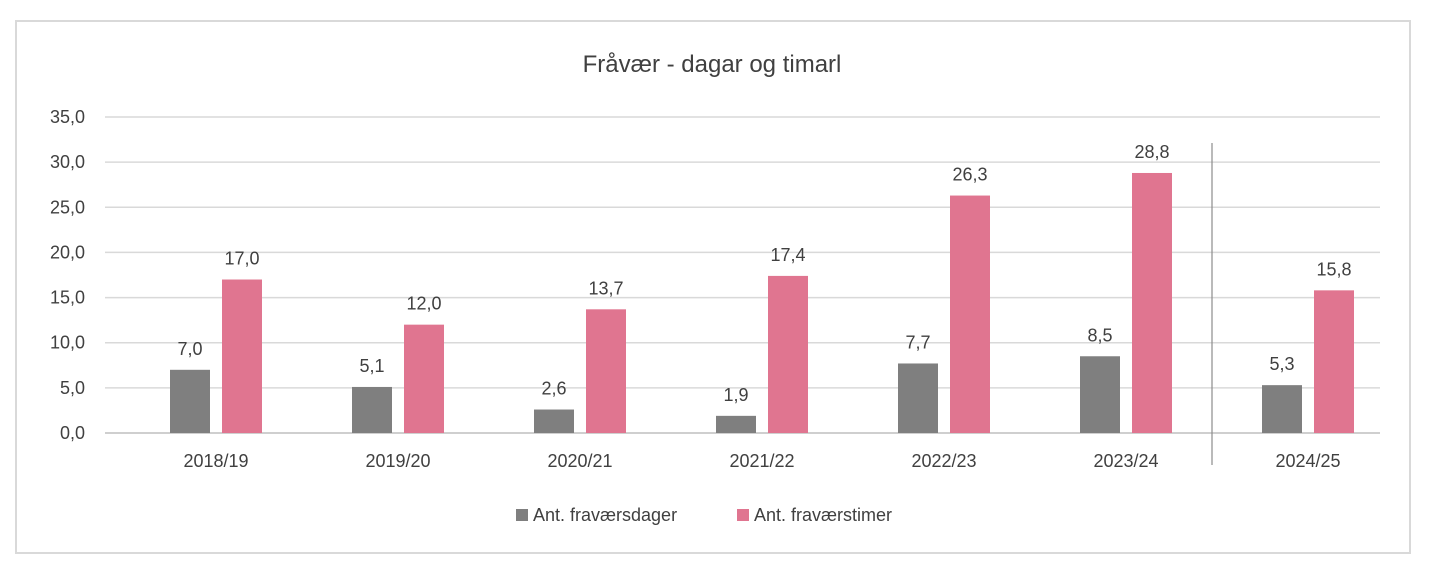 This screenshot has height=568, width=1440. Describe the element at coordinates (969, 175) in the screenshot. I see `data-label: 26,3` at that location.